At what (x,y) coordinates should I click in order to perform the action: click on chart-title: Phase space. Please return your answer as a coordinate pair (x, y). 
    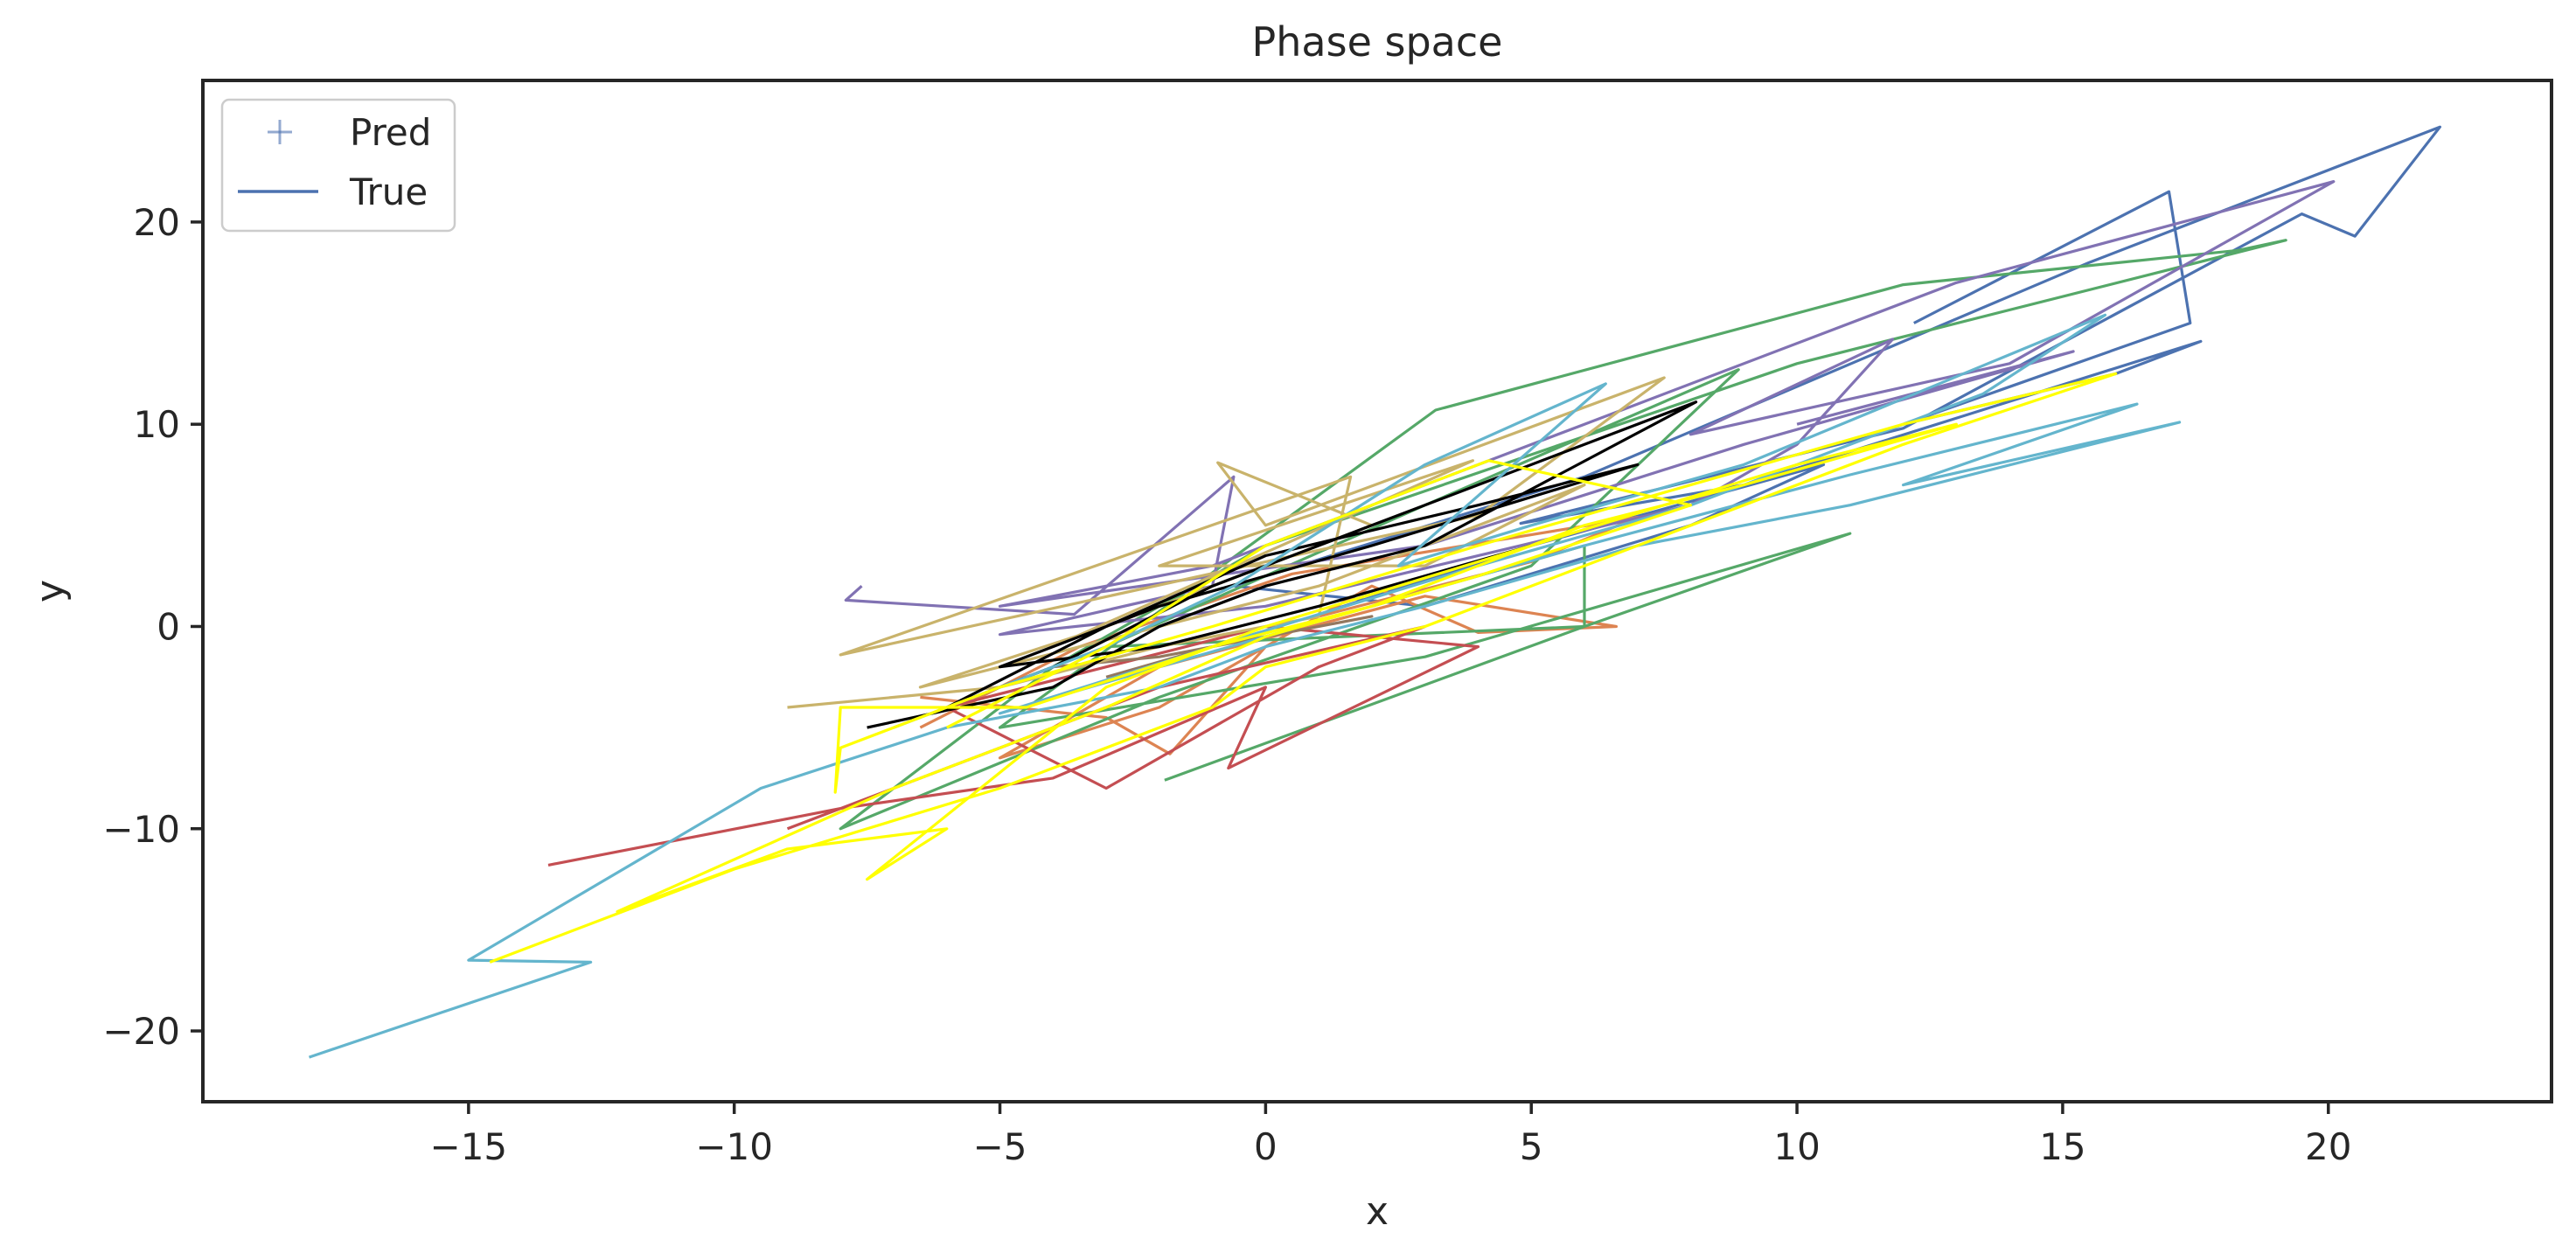
    Looking at the image, I should click on (1377, 42).